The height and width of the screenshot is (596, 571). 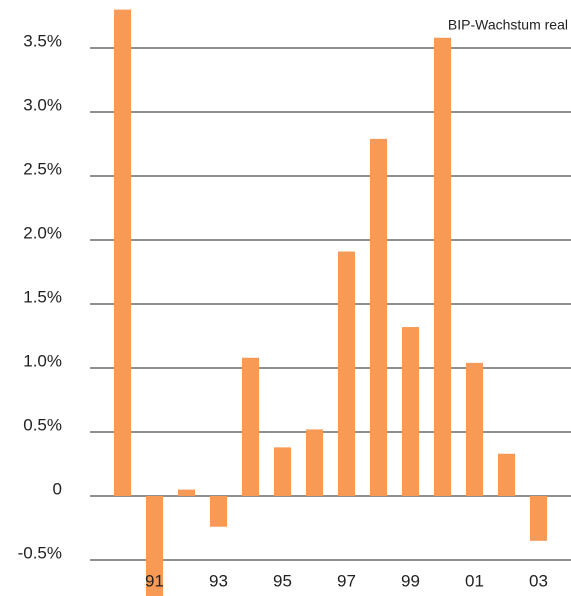 I want to click on y-tick-label: 1.0%, so click(x=42, y=360).